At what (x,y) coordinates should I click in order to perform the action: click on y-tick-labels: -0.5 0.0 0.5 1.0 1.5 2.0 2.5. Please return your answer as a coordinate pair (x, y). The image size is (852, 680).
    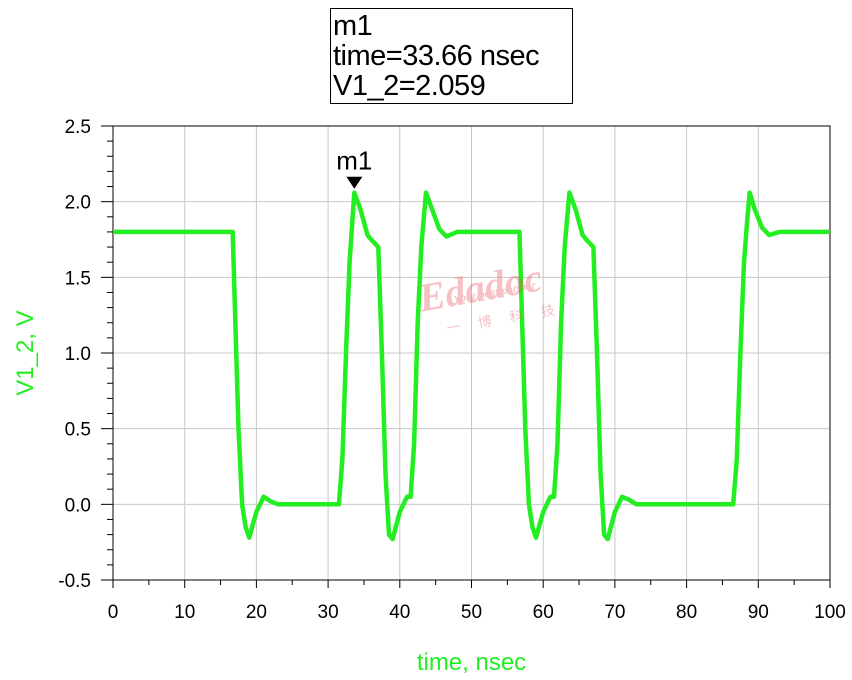
    Looking at the image, I should click on (74, 354).